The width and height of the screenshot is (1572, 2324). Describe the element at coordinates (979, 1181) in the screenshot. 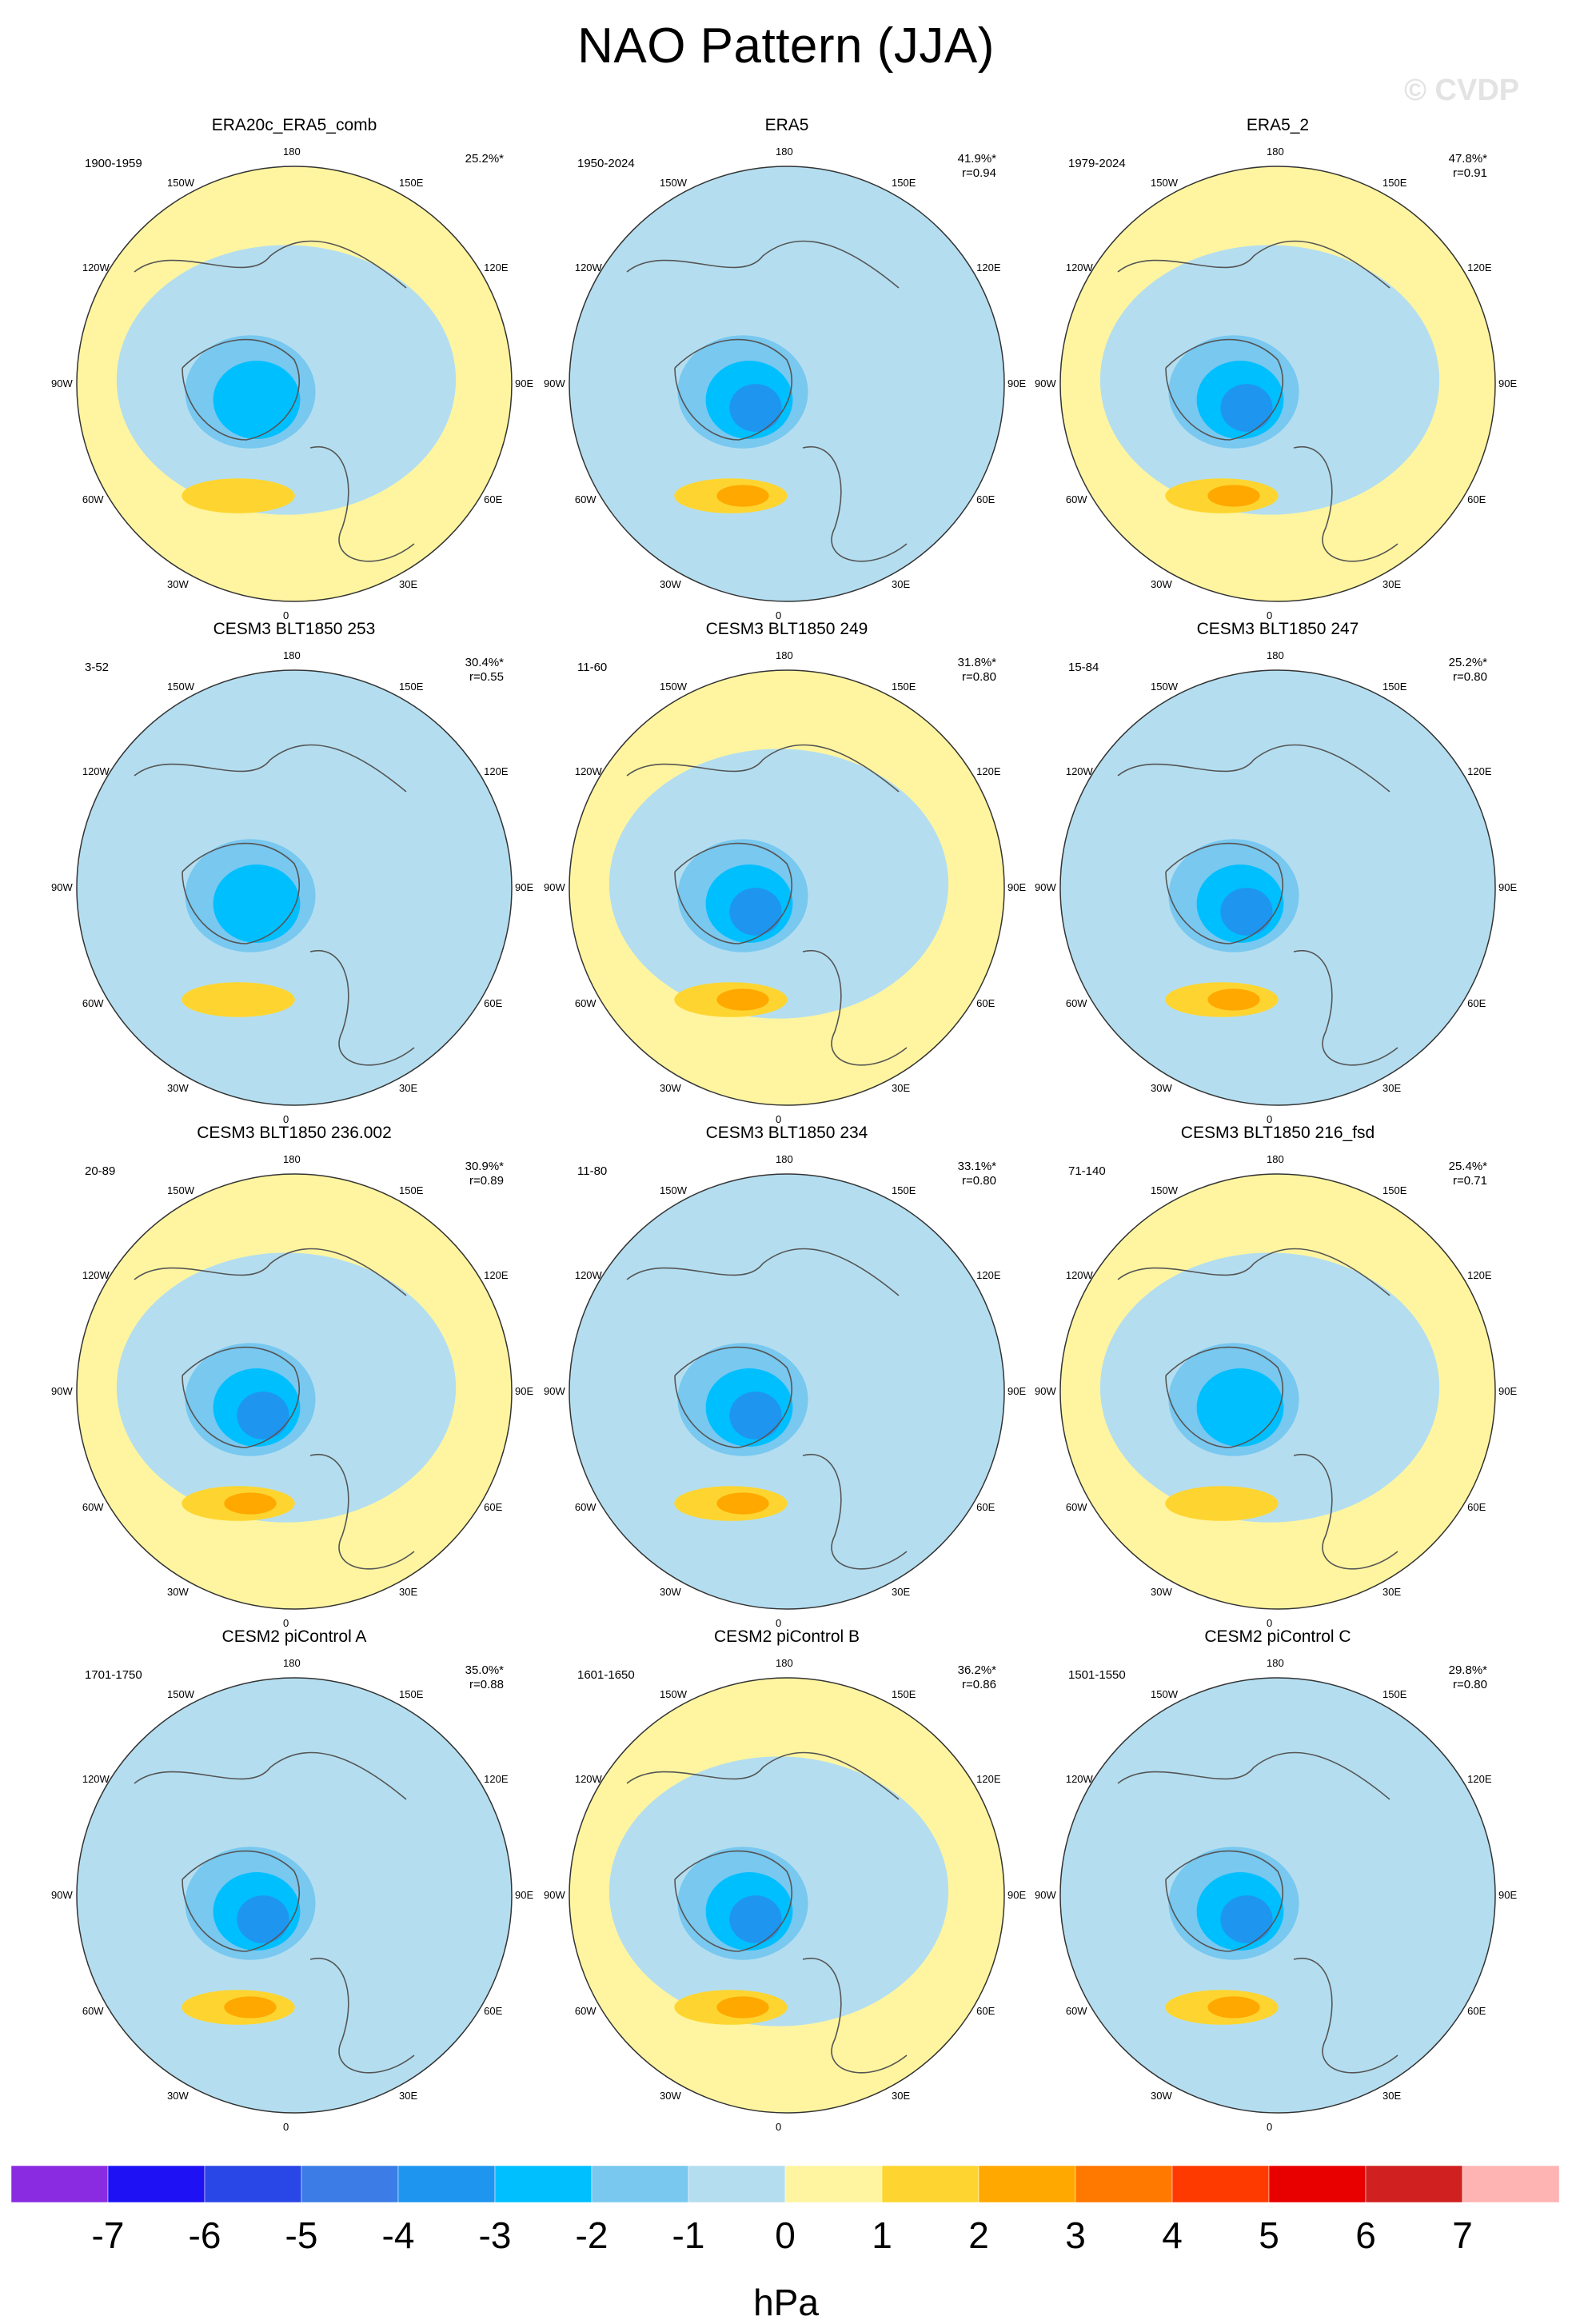

I see `panel-pattern-correlation: r=0.80` at that location.